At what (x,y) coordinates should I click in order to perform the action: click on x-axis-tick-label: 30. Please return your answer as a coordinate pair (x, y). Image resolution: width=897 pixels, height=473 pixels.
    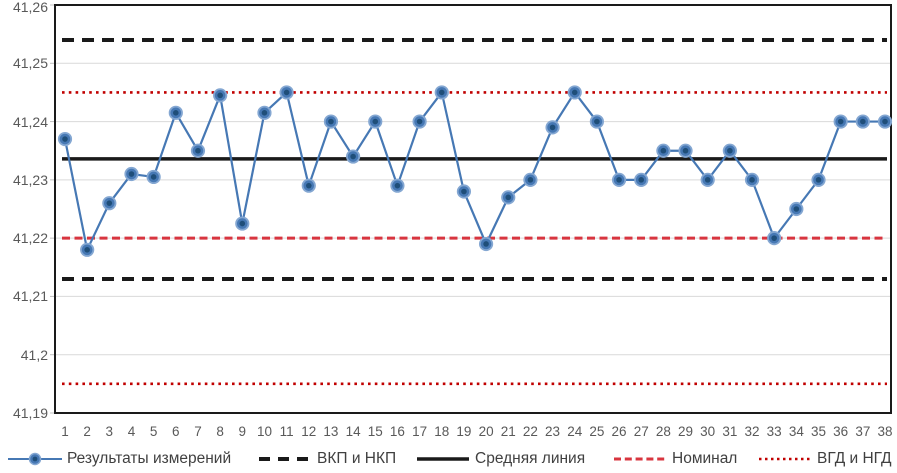
    Looking at the image, I should click on (708, 431).